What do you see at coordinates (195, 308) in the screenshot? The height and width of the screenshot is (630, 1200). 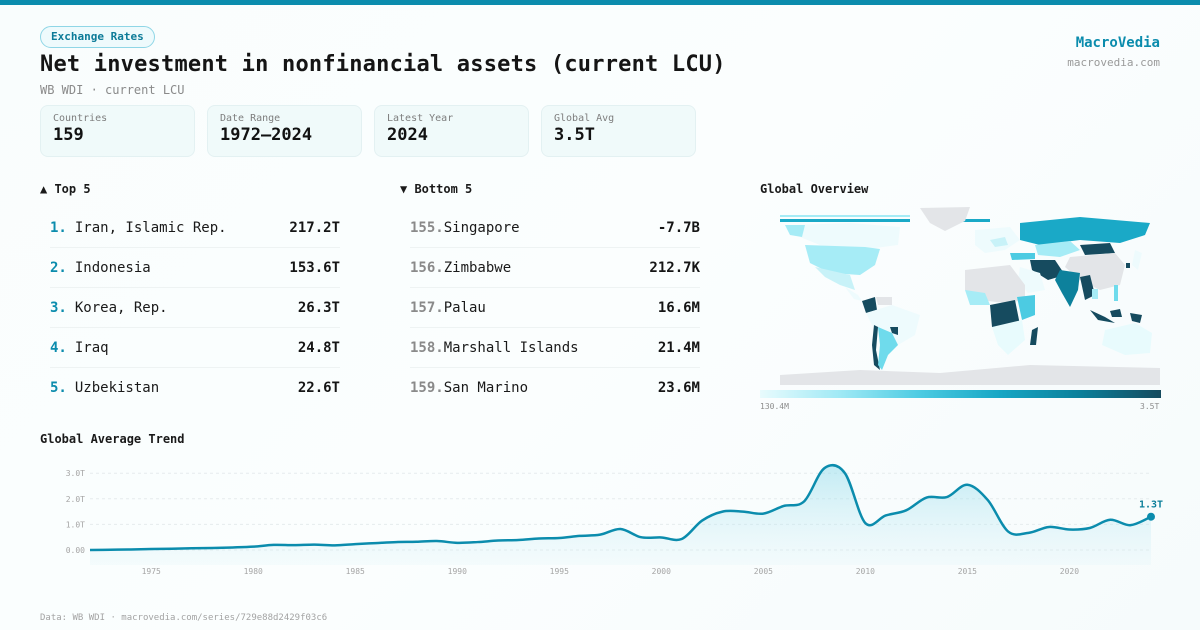 I see `list-item: 3. Korea, Rep. 26.3T` at bounding box center [195, 308].